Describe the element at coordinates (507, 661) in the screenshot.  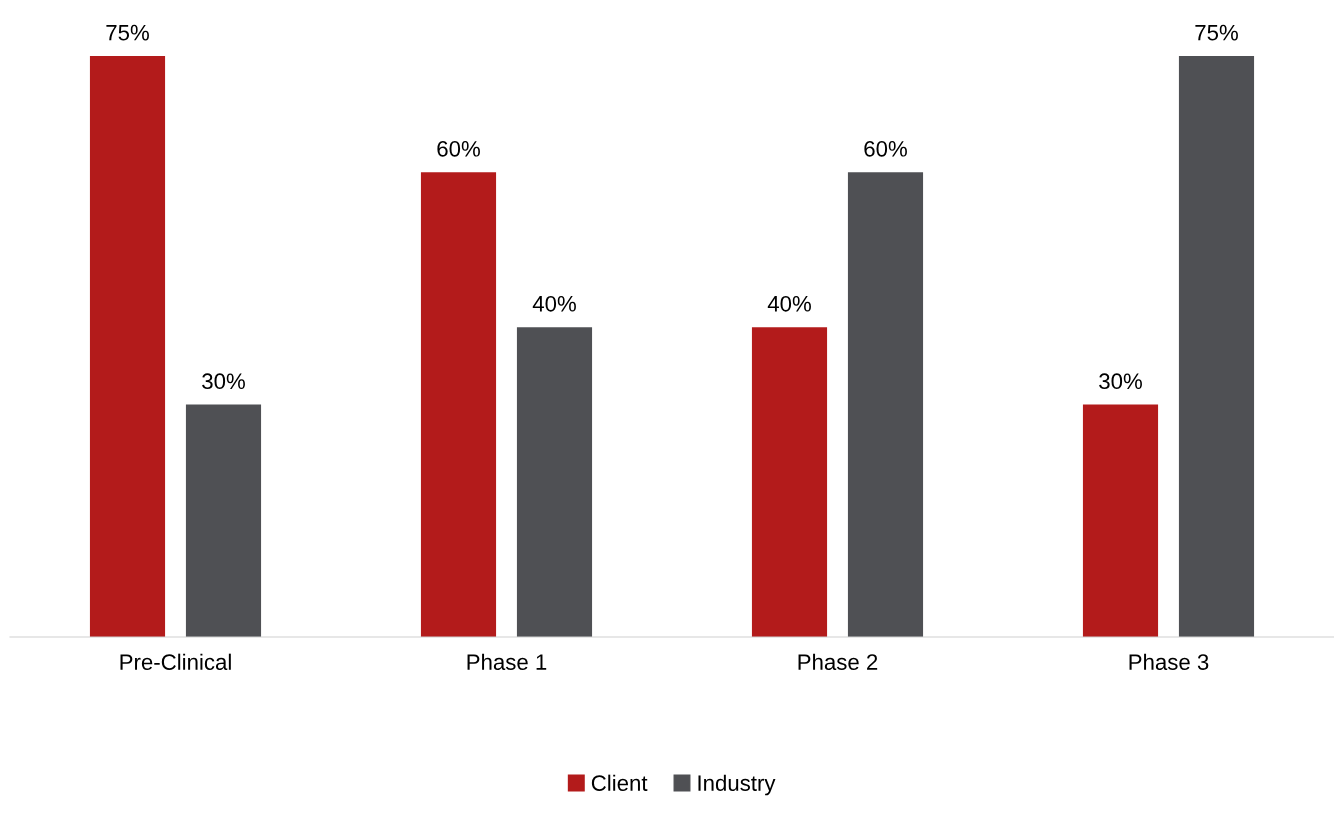
I see `x-tick-label: Phase 1` at that location.